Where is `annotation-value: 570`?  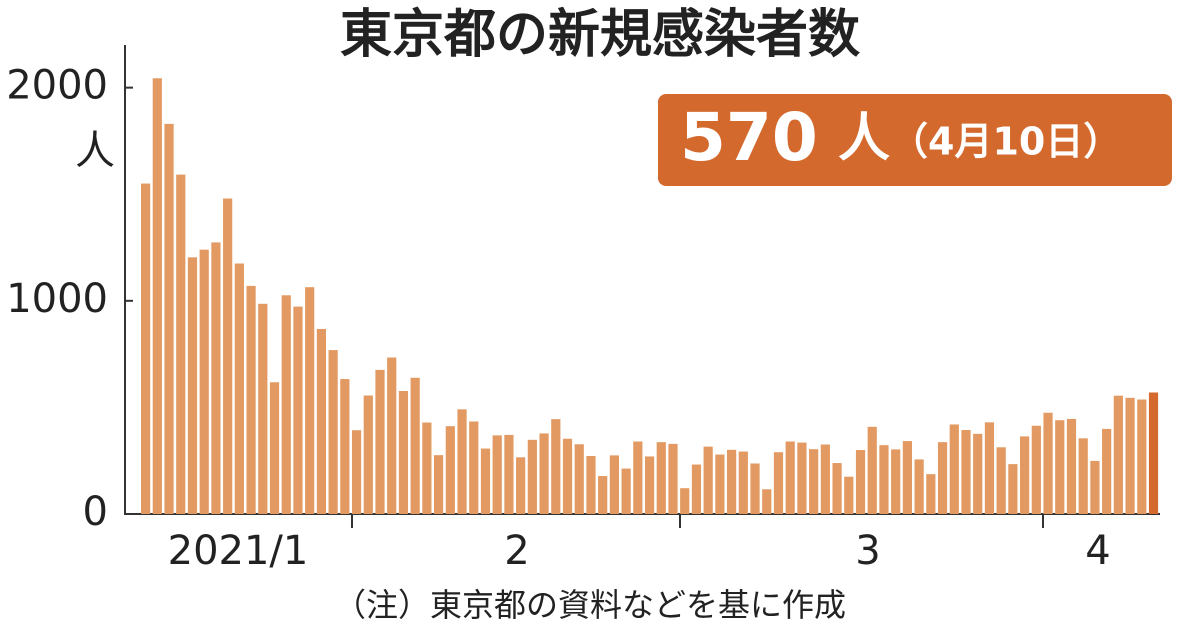
annotation-value: 570 is located at coordinates (749, 137).